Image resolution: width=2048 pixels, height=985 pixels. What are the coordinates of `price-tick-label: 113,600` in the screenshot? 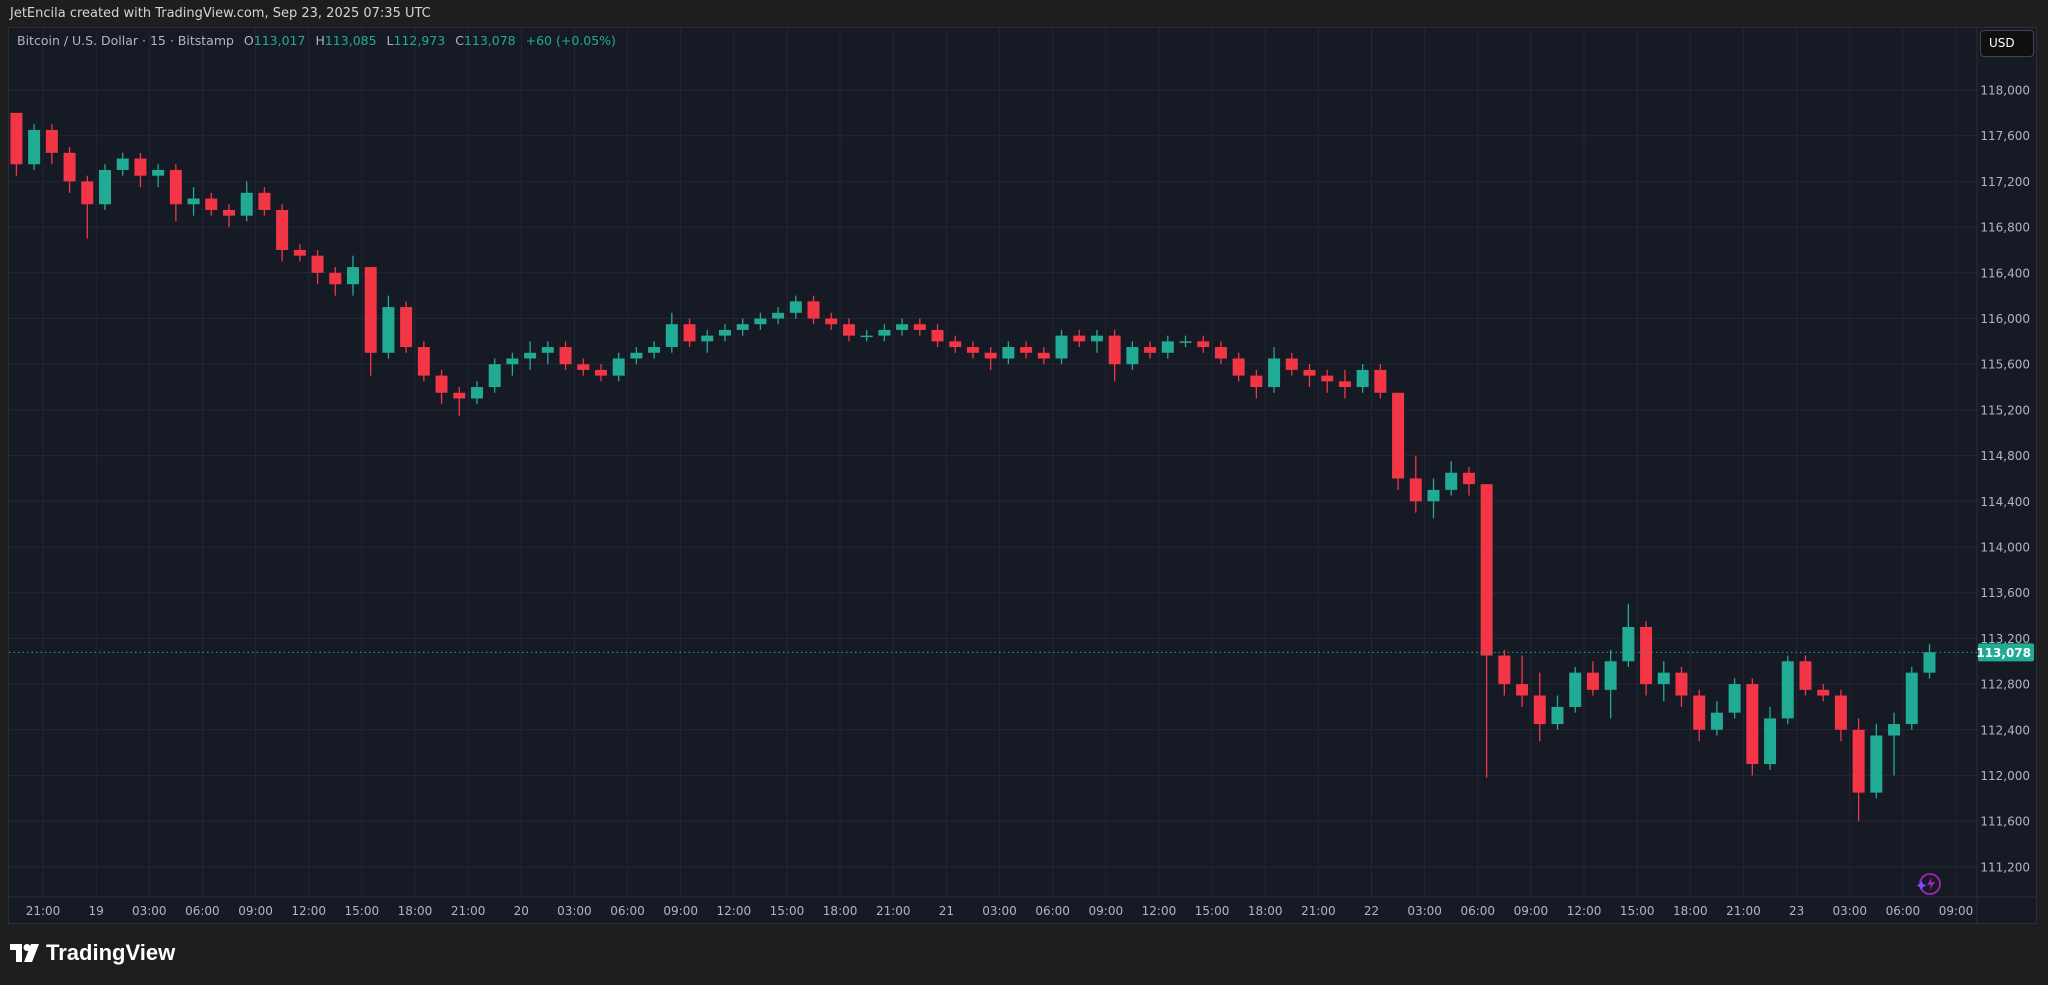 It's located at (2005, 593).